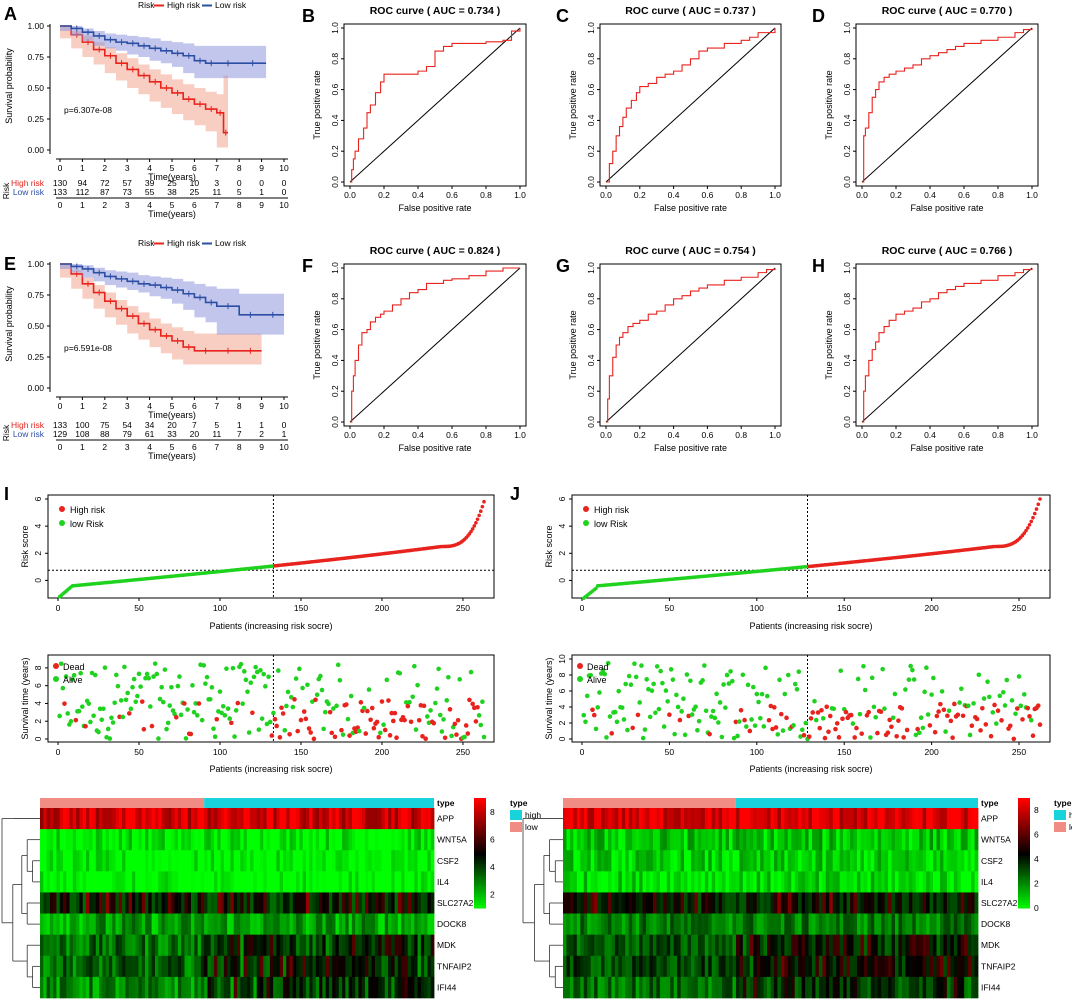 The width and height of the screenshot is (1072, 1004). What do you see at coordinates (844, 752) in the screenshot?
I see `x-tick-label: 150` at bounding box center [844, 752].